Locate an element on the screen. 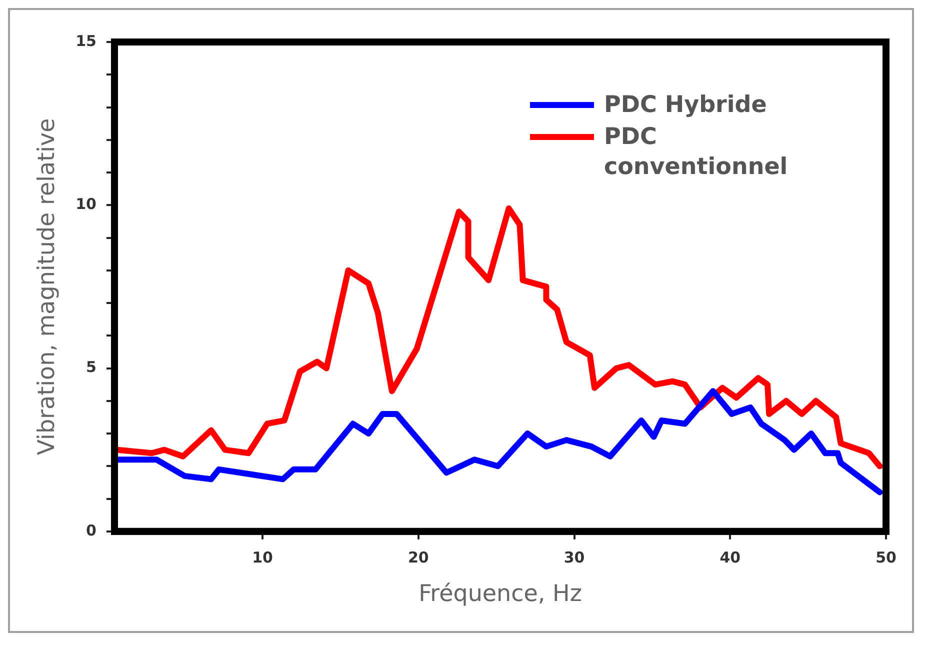 The height and width of the screenshot is (651, 928). x-tick-label: 50 is located at coordinates (886, 557).